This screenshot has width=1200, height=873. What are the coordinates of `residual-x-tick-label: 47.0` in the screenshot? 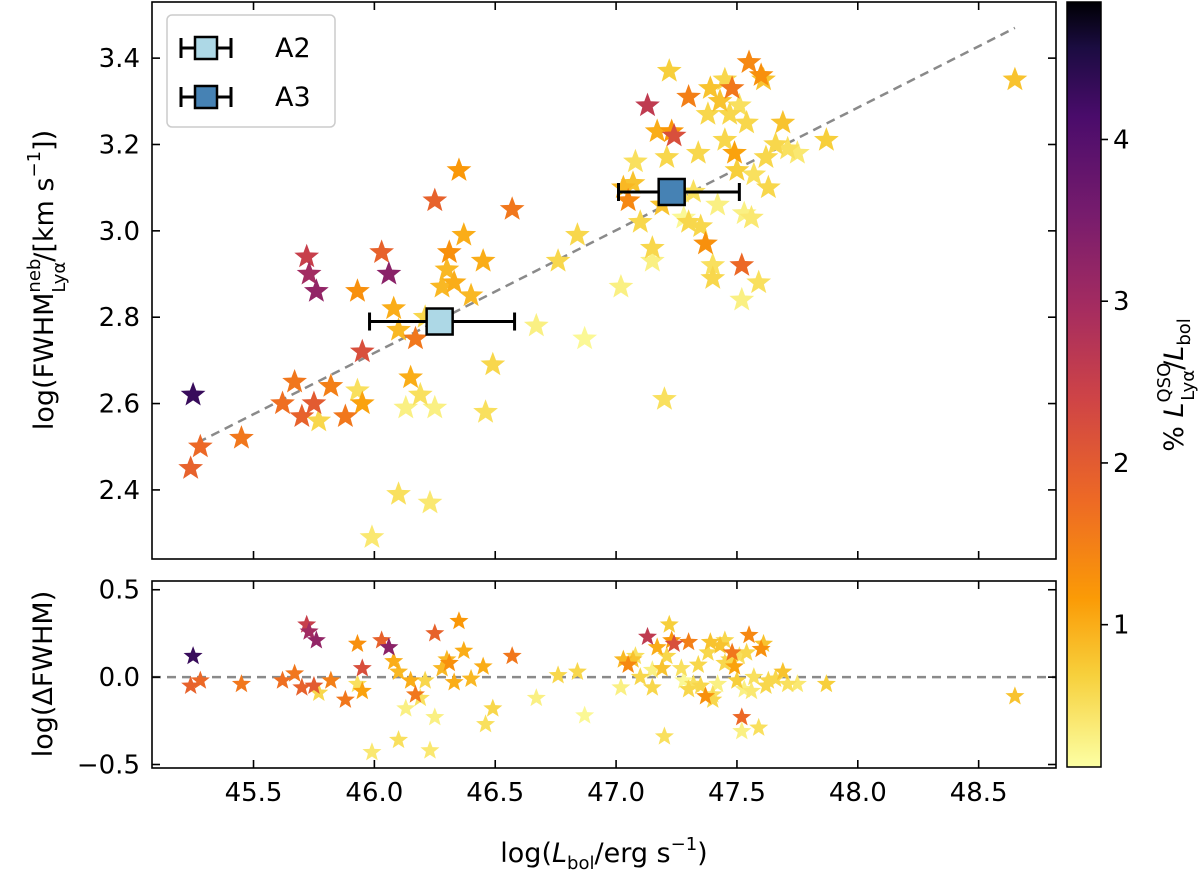 It's located at (616, 793).